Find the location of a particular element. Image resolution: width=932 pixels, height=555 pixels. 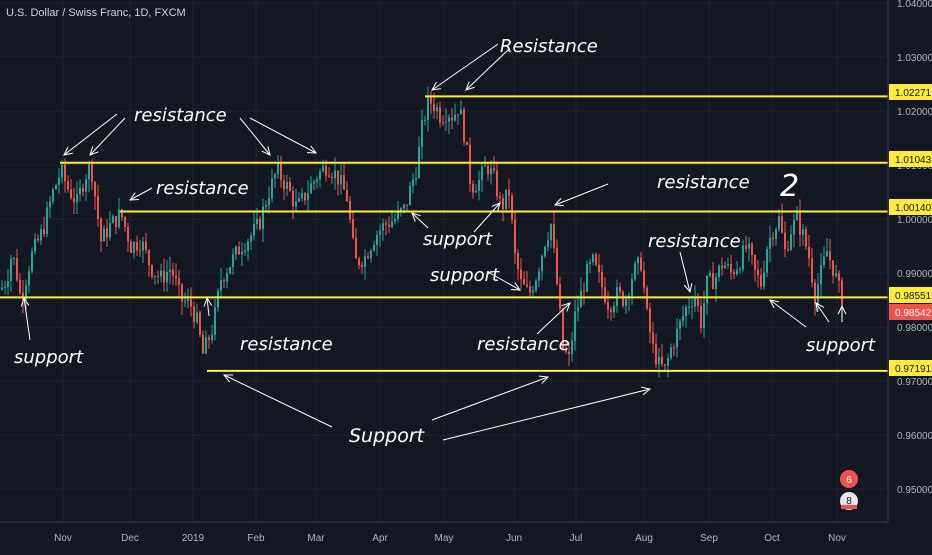

x-tick-label: Dec is located at coordinates (130, 538).